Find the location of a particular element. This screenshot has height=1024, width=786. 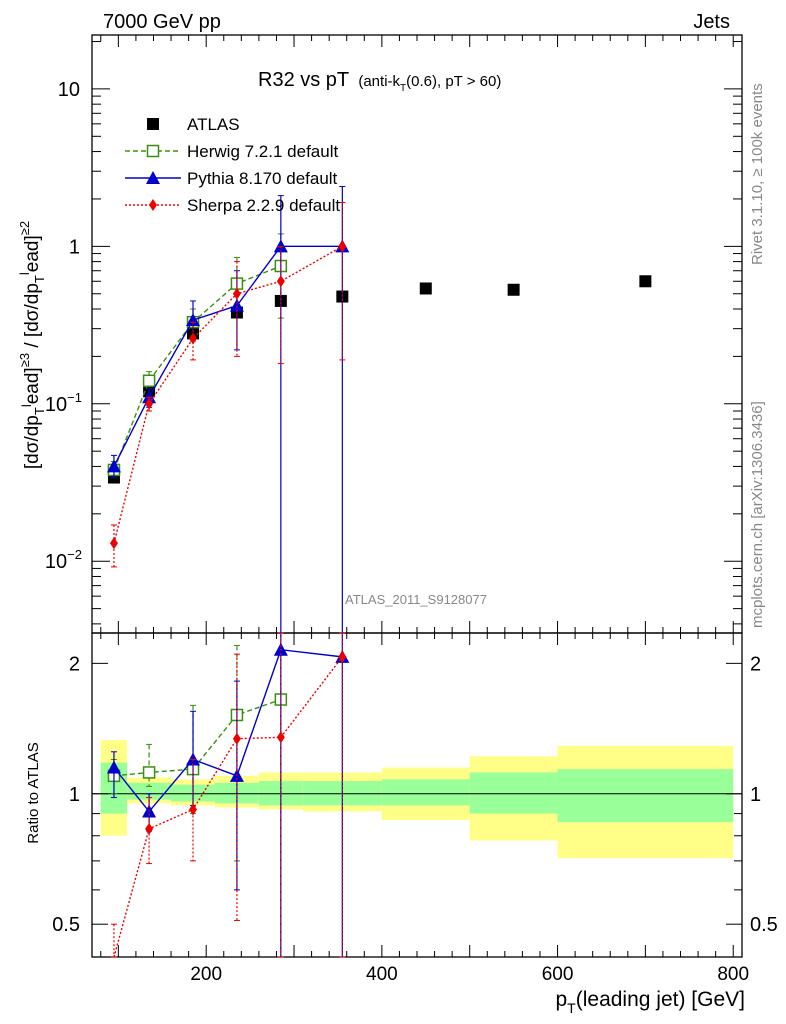

herwig-ratio-line is located at coordinates (197, 737).